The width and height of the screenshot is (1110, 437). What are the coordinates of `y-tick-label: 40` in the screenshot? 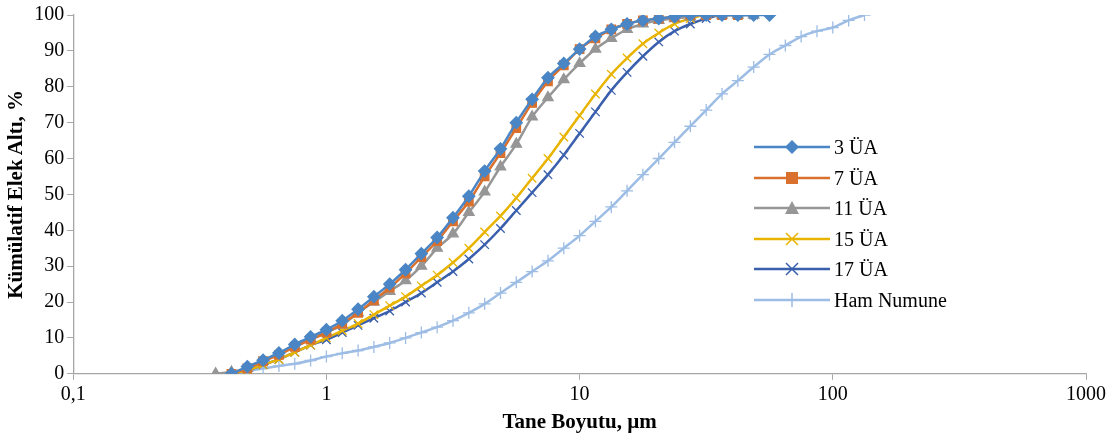 It's located at (54, 228).